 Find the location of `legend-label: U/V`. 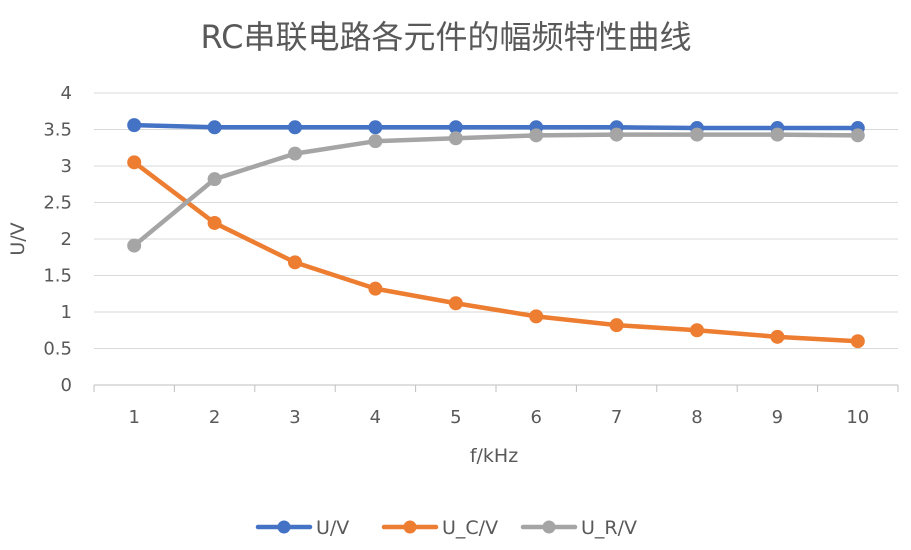

legend-label: U/V is located at coordinates (332, 528).